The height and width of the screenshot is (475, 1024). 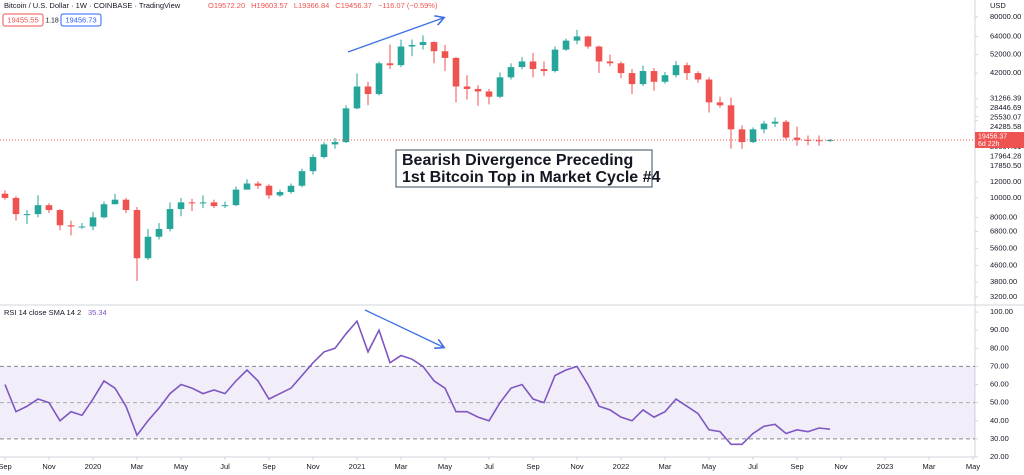 I want to click on y-tick-label: 3800.00, so click(x=1003, y=281).